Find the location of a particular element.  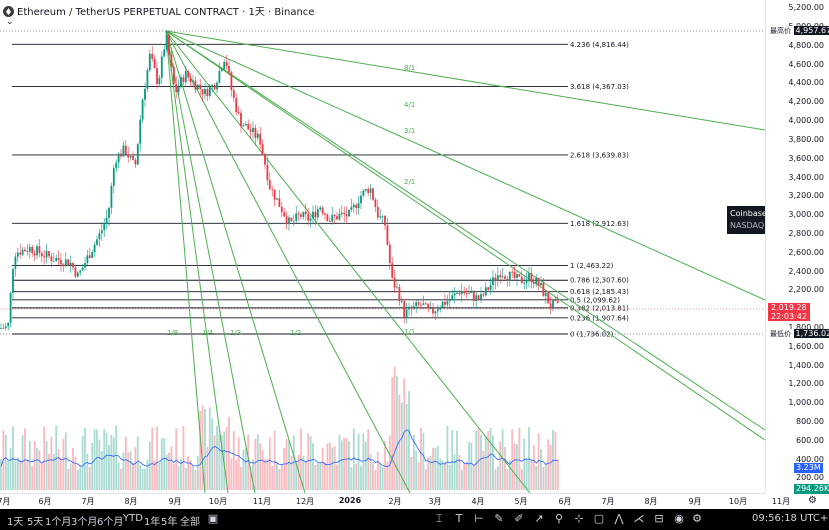

brush-icon: ✎ is located at coordinates (499, 518).